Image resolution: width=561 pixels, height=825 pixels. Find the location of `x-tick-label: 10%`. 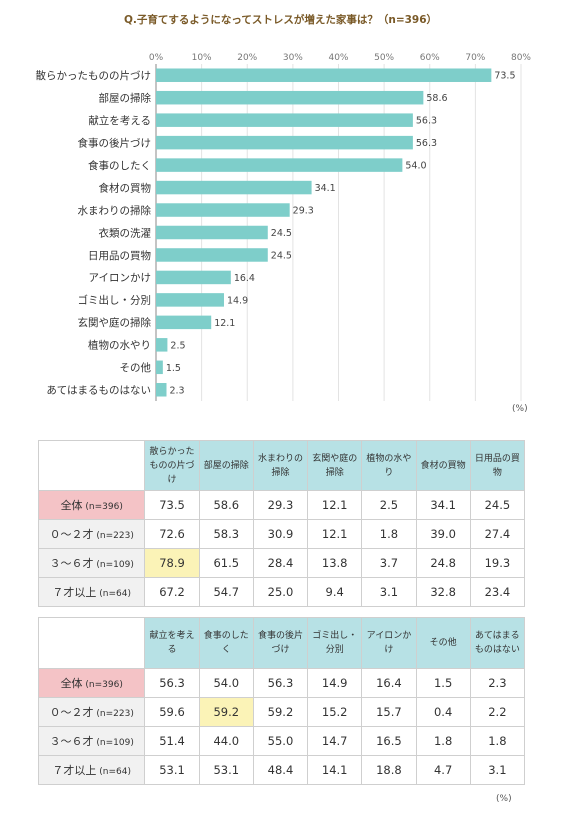

x-tick-label: 10% is located at coordinates (202, 58).